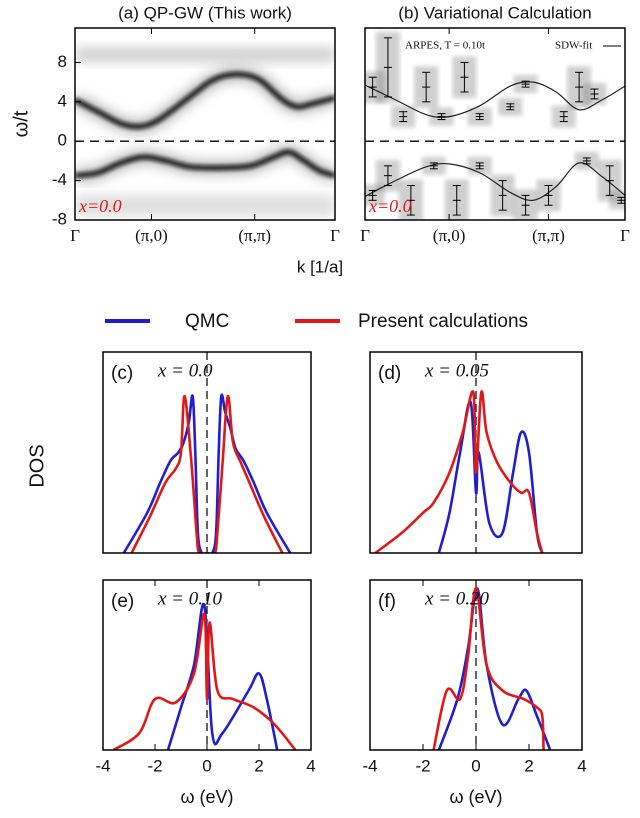 This screenshot has width=640, height=818. I want to click on panel: (c) x = 0.0 DOS, so click(169, 452).